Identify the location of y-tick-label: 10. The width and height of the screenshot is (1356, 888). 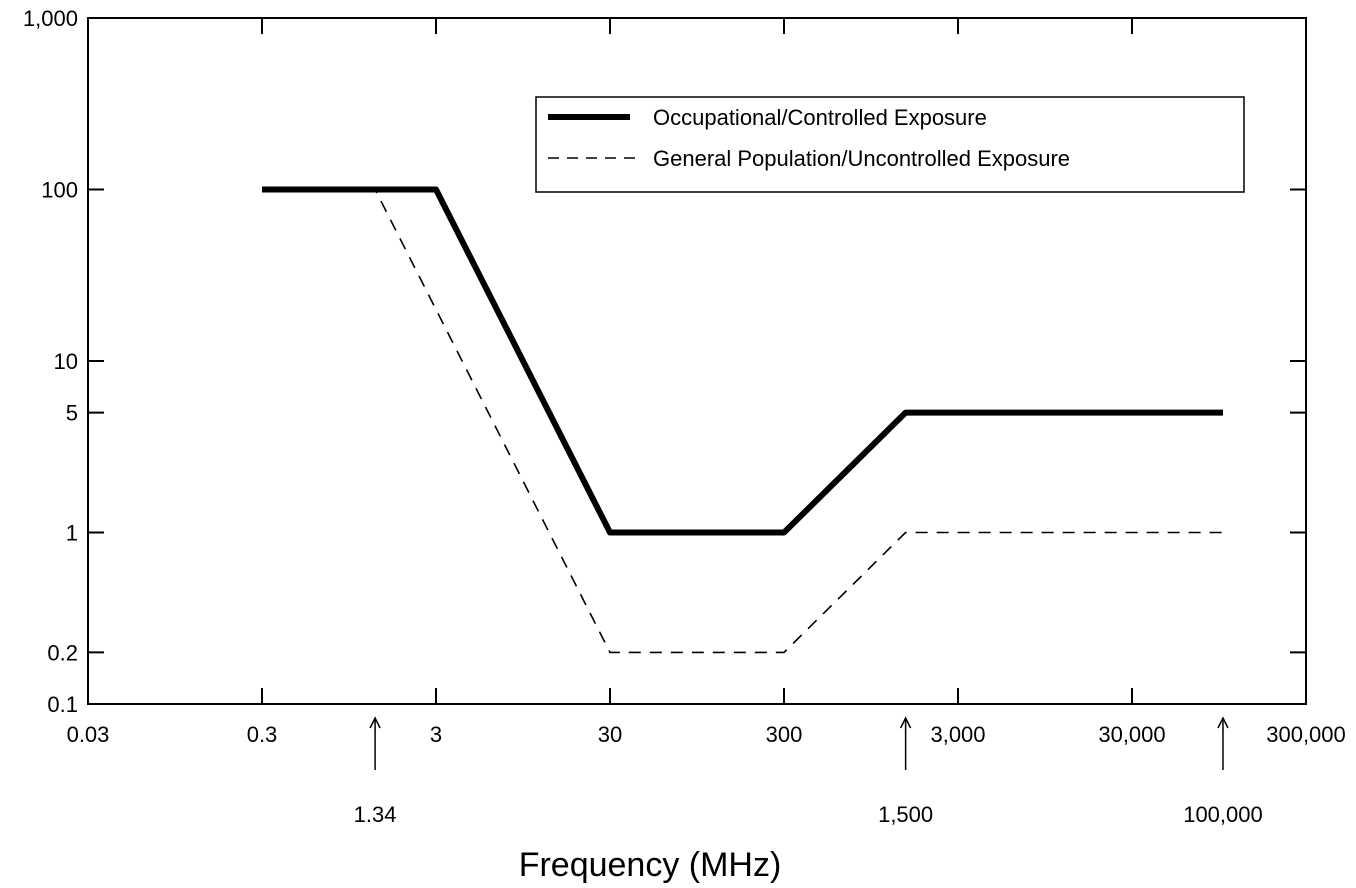
(66, 361).